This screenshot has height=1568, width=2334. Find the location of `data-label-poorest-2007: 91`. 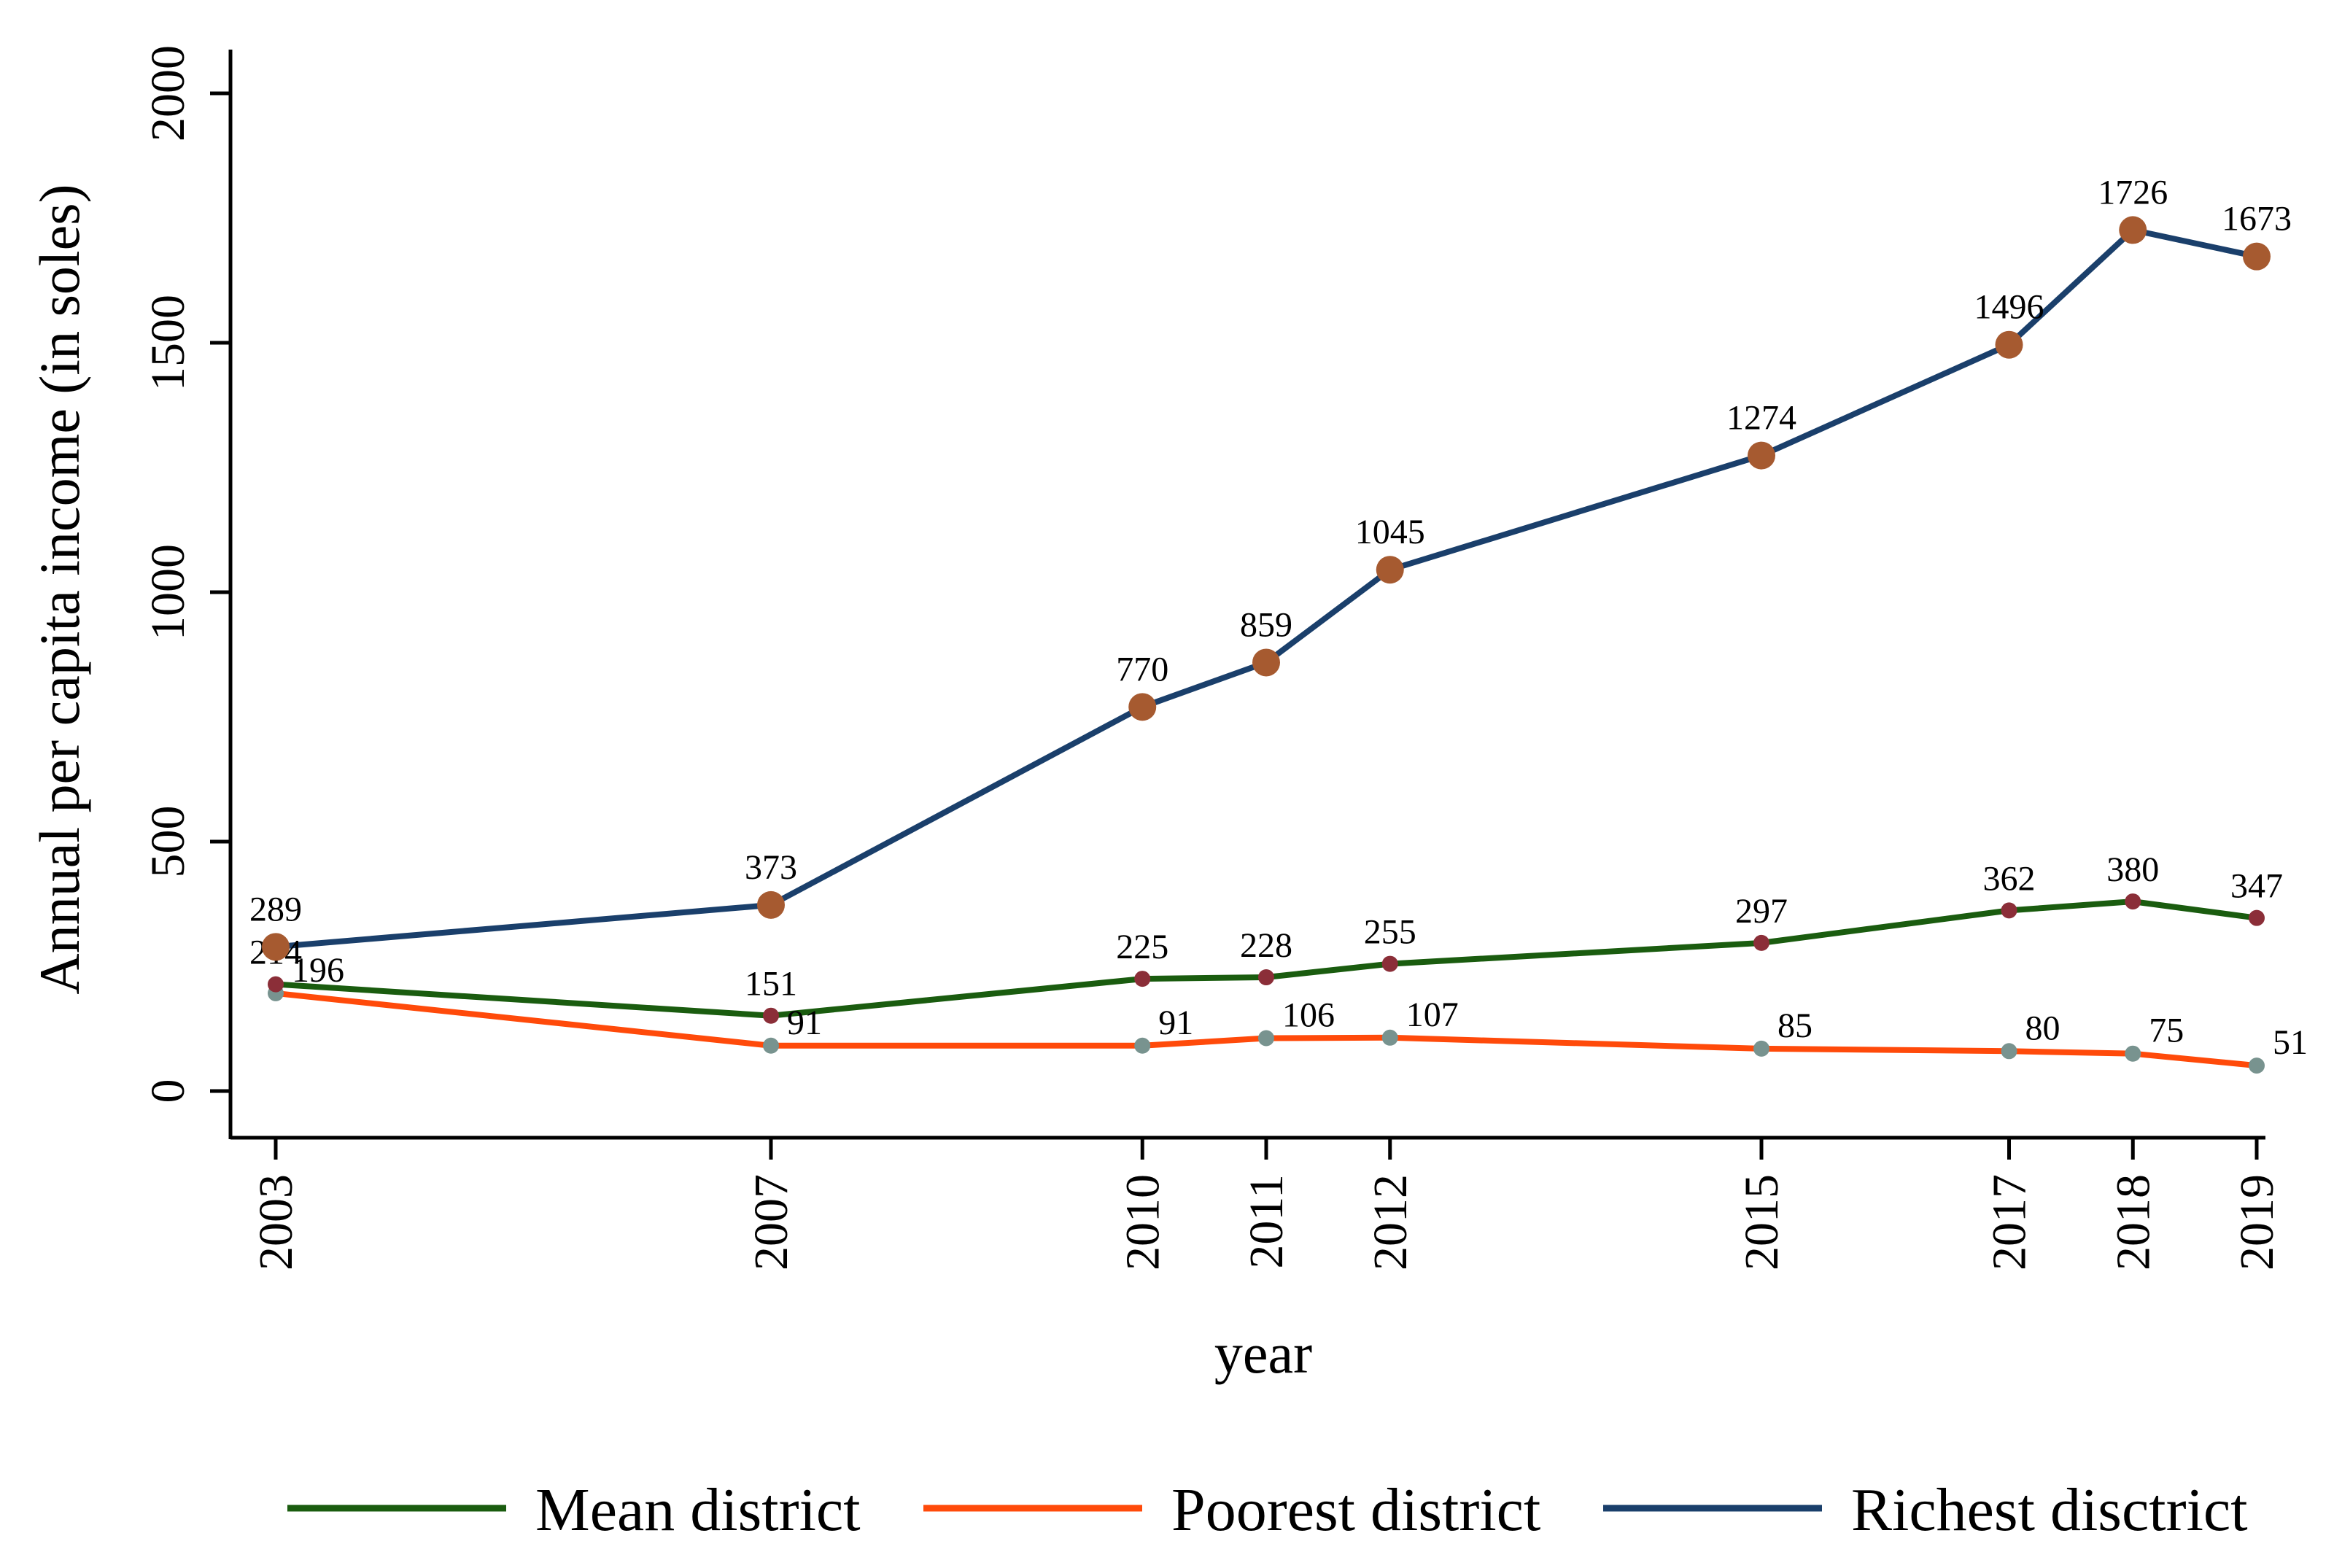

data-label-poorest-2007: 91 is located at coordinates (804, 1023).